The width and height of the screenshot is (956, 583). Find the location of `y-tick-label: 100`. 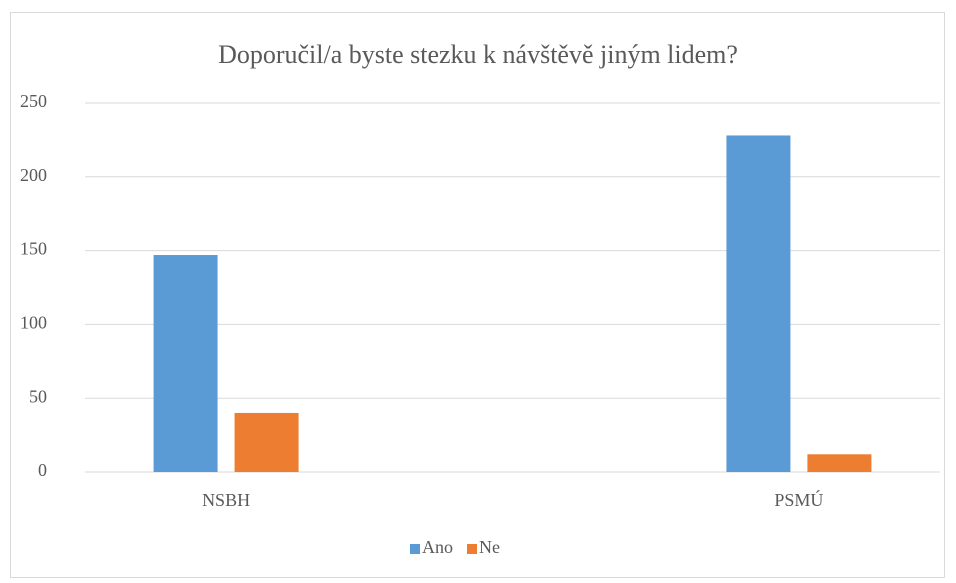

y-tick-label: 100 is located at coordinates (33, 323).